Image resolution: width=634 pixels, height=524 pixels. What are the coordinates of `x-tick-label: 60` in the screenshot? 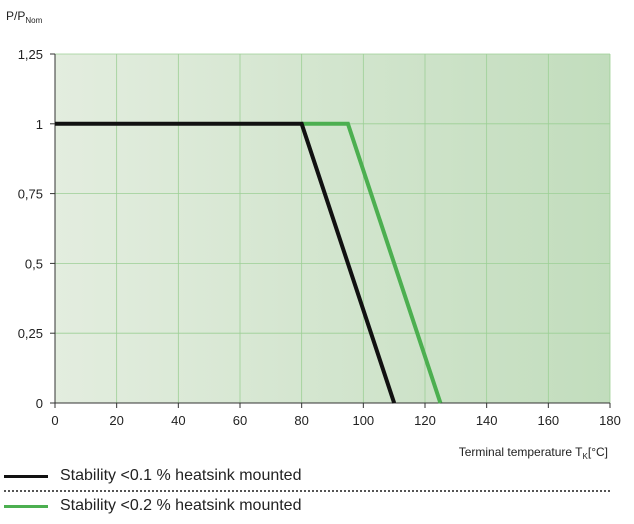 It's located at (240, 420).